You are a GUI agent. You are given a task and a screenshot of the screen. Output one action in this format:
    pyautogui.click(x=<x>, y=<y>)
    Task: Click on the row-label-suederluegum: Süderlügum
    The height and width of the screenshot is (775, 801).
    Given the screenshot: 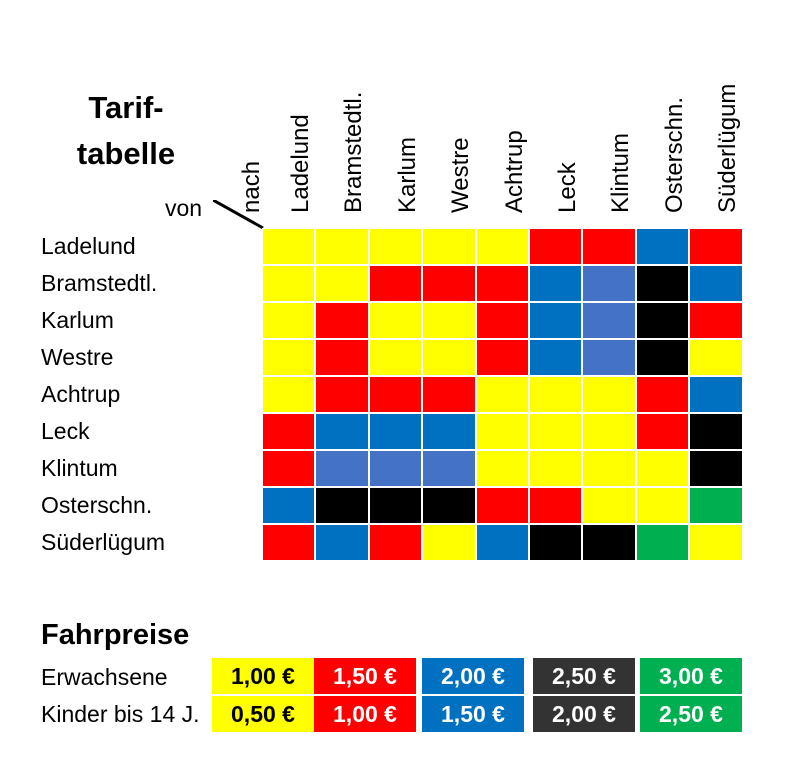 What is the action you would take?
    pyautogui.click(x=103, y=542)
    